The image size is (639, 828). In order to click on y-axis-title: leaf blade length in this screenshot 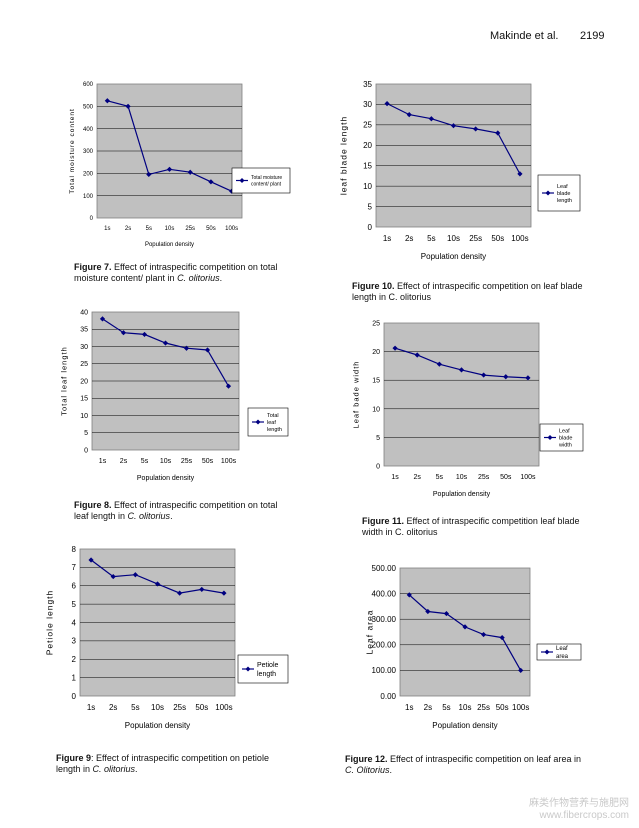, I will do `click(343, 155)`.